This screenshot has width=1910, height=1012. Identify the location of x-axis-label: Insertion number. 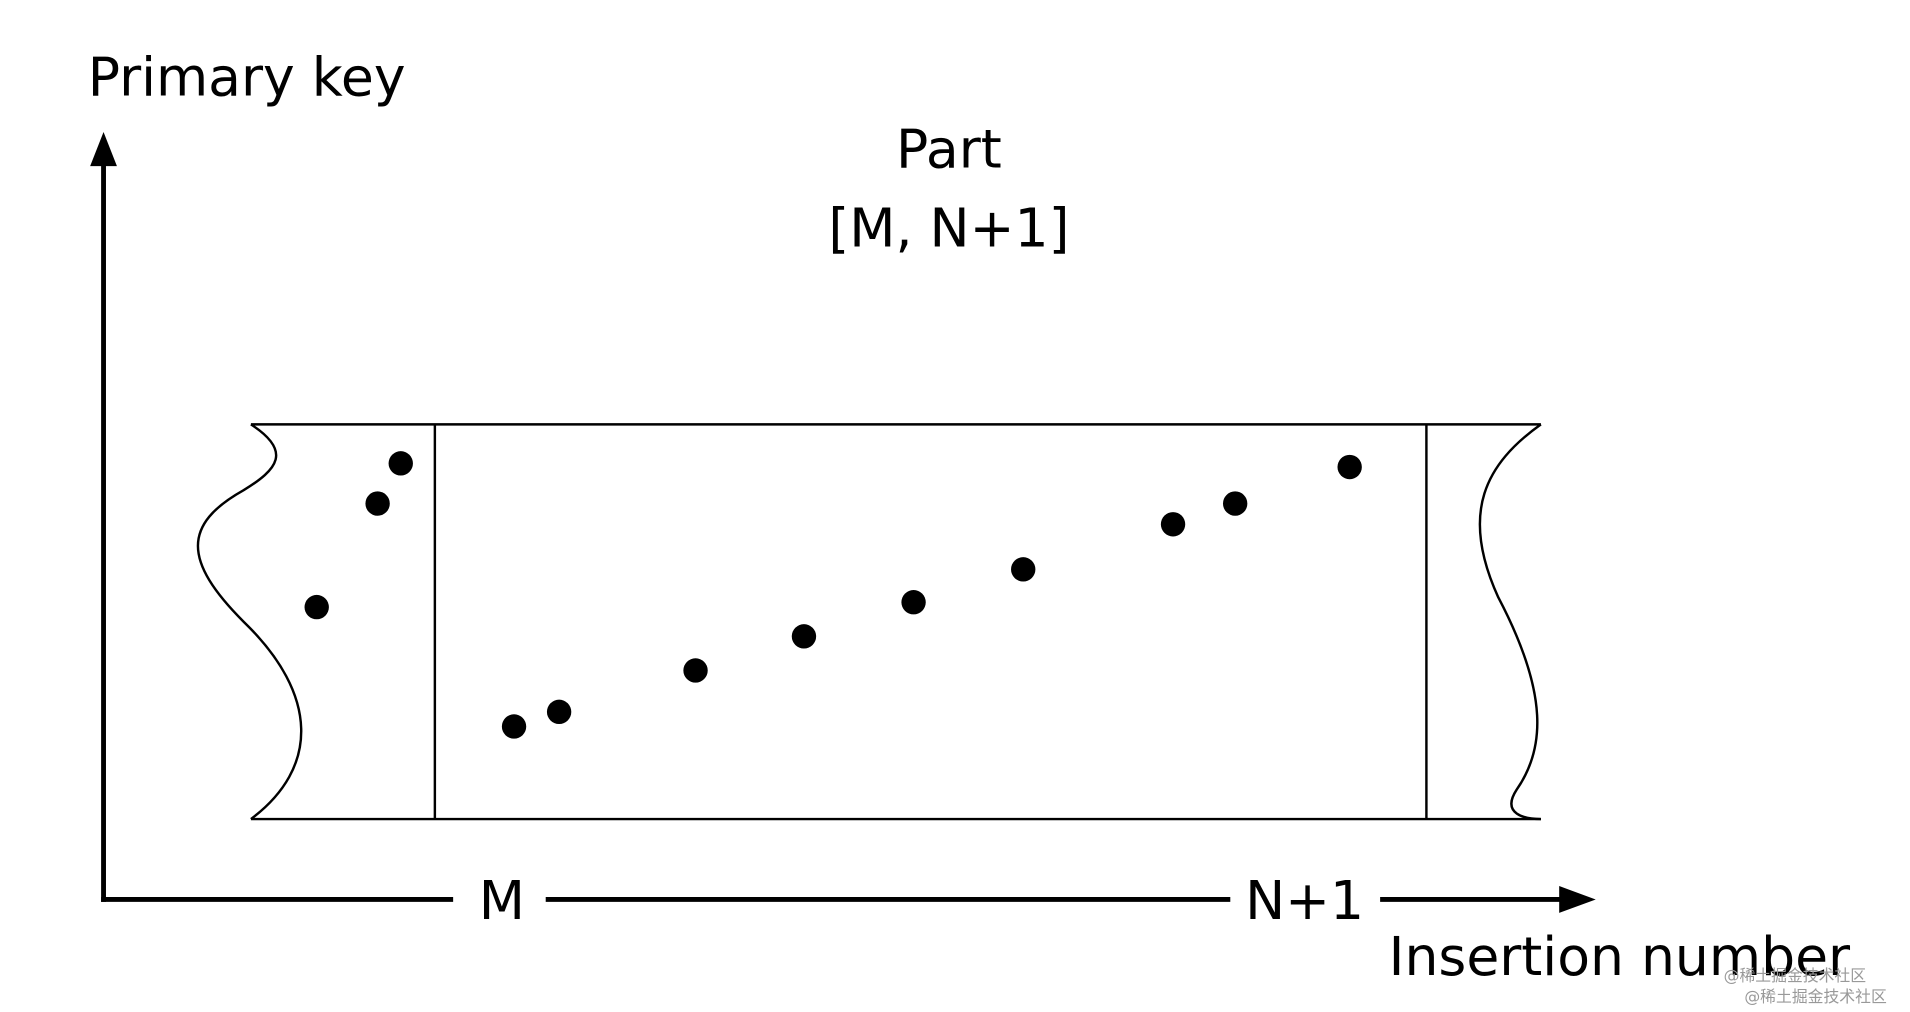
(1620, 956).